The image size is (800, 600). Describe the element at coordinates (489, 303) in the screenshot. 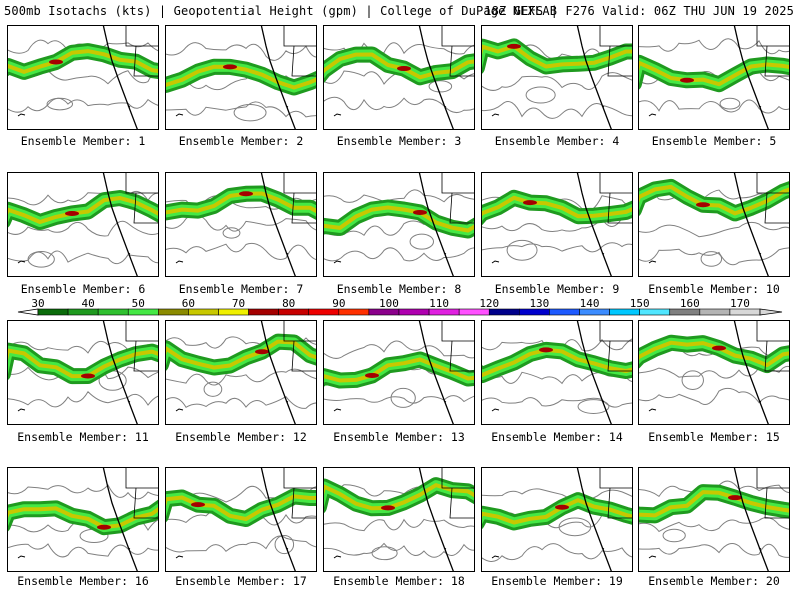

I see `color-scale-label: 120` at that location.